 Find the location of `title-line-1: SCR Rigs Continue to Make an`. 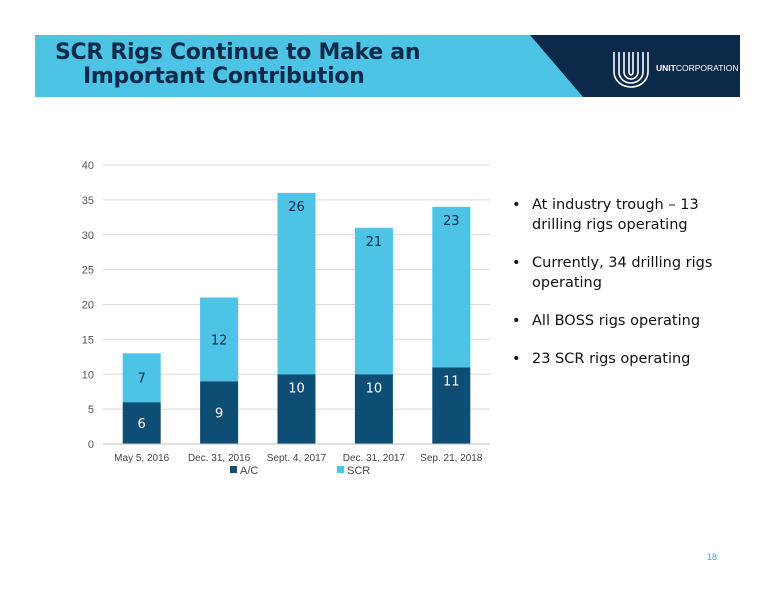

title-line-1: SCR Rigs Continue to Make an is located at coordinates (238, 52).